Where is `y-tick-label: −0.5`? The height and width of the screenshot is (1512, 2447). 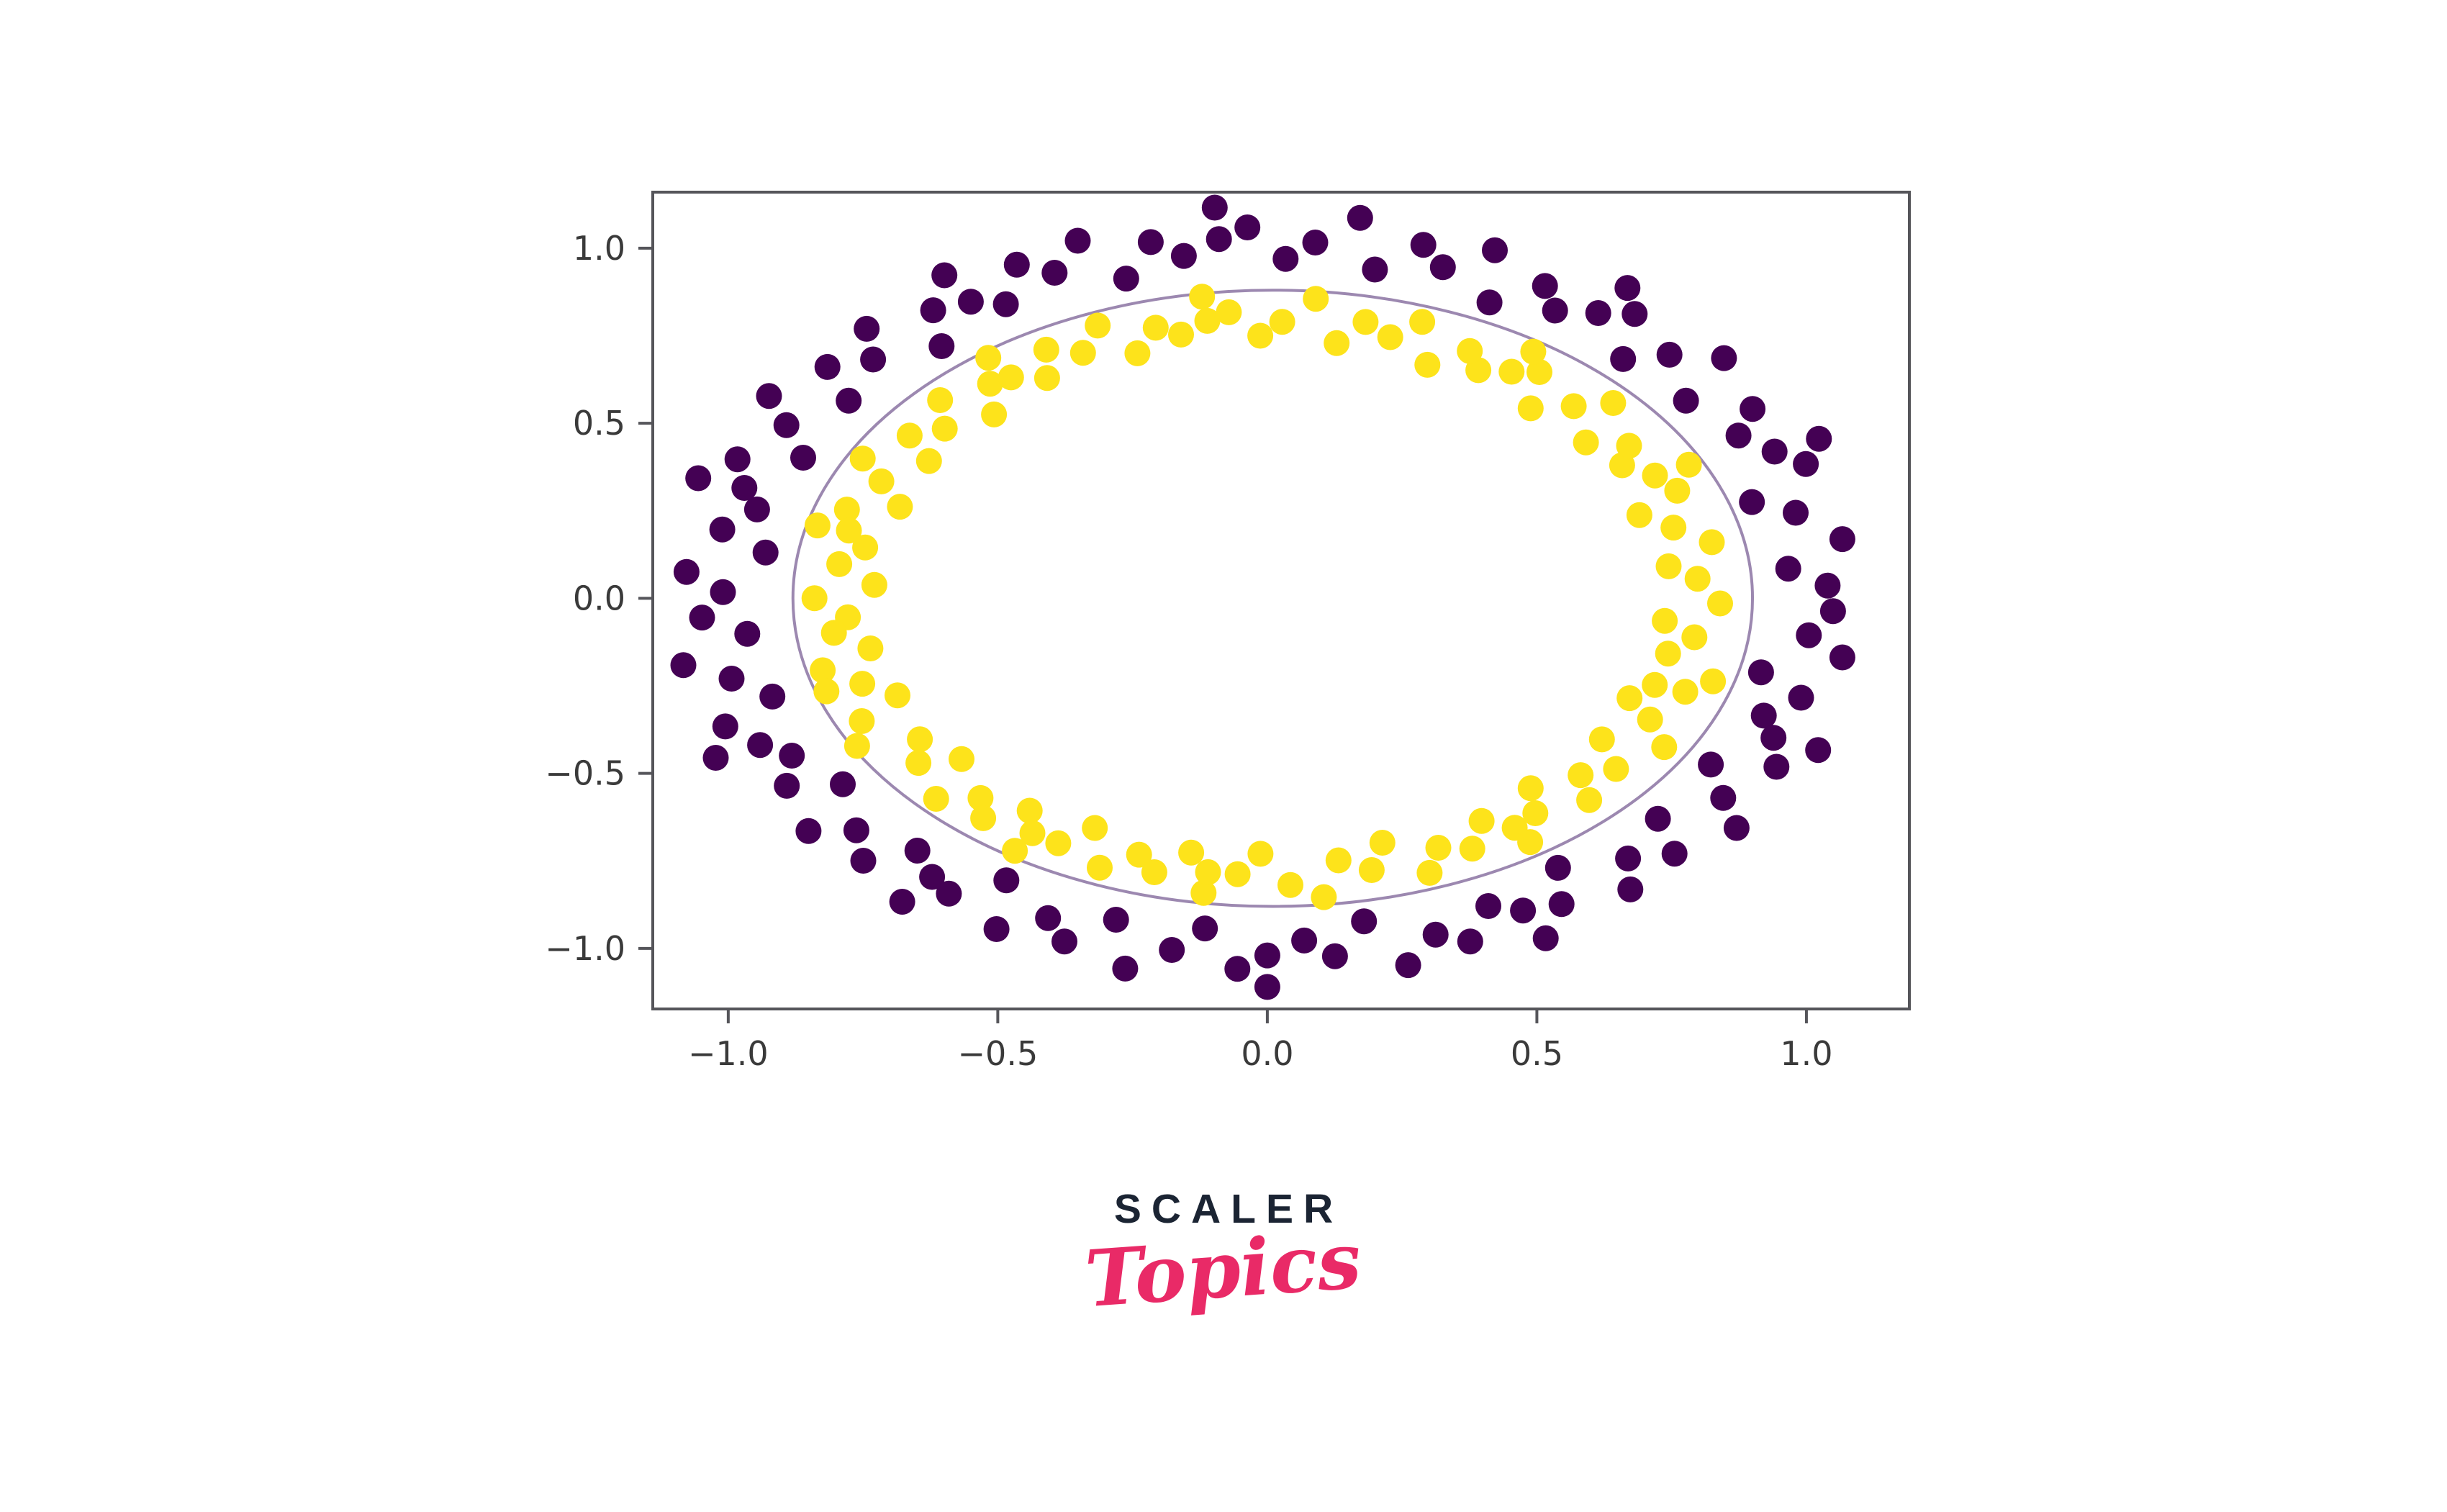 y-tick-label: −0.5 is located at coordinates (585, 774).